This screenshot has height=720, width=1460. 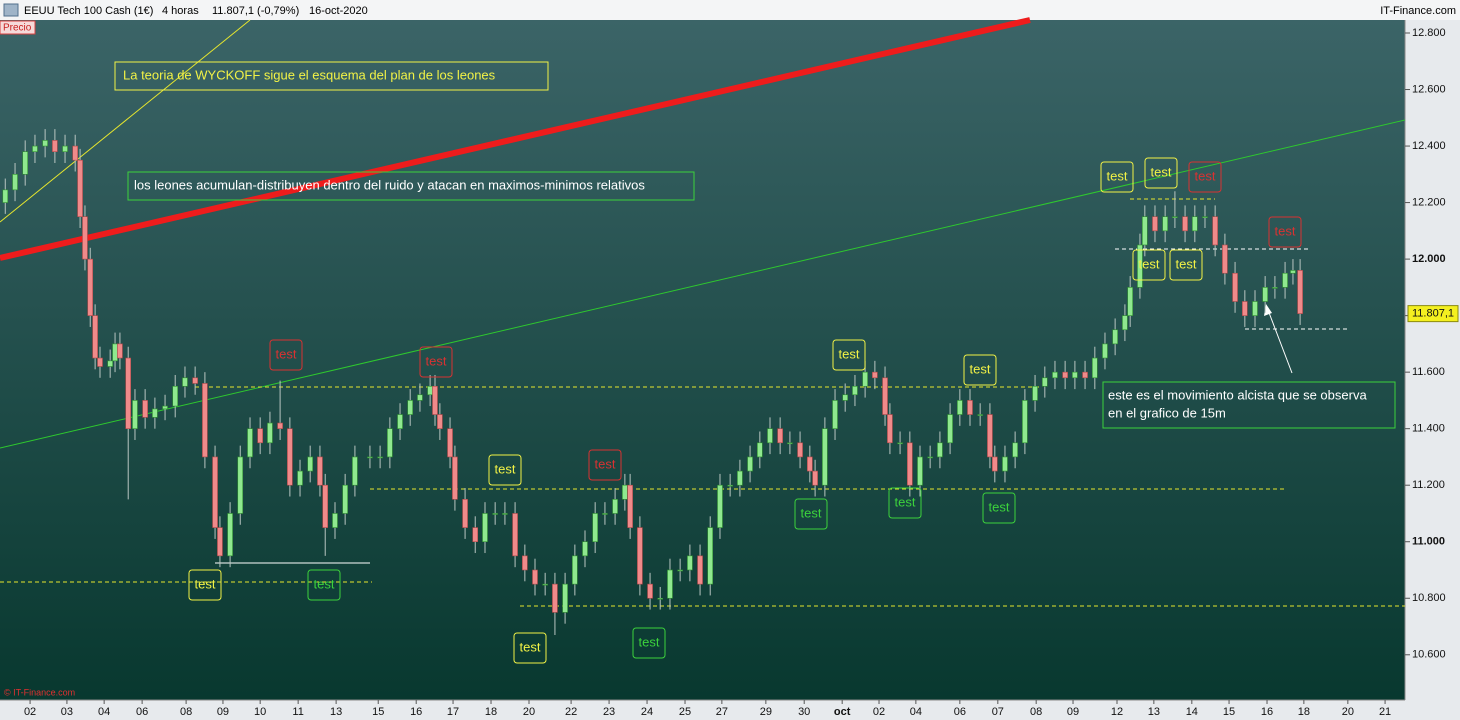 What do you see at coordinates (142, 712) in the screenshot?
I see `x-tick-label: 06` at bounding box center [142, 712].